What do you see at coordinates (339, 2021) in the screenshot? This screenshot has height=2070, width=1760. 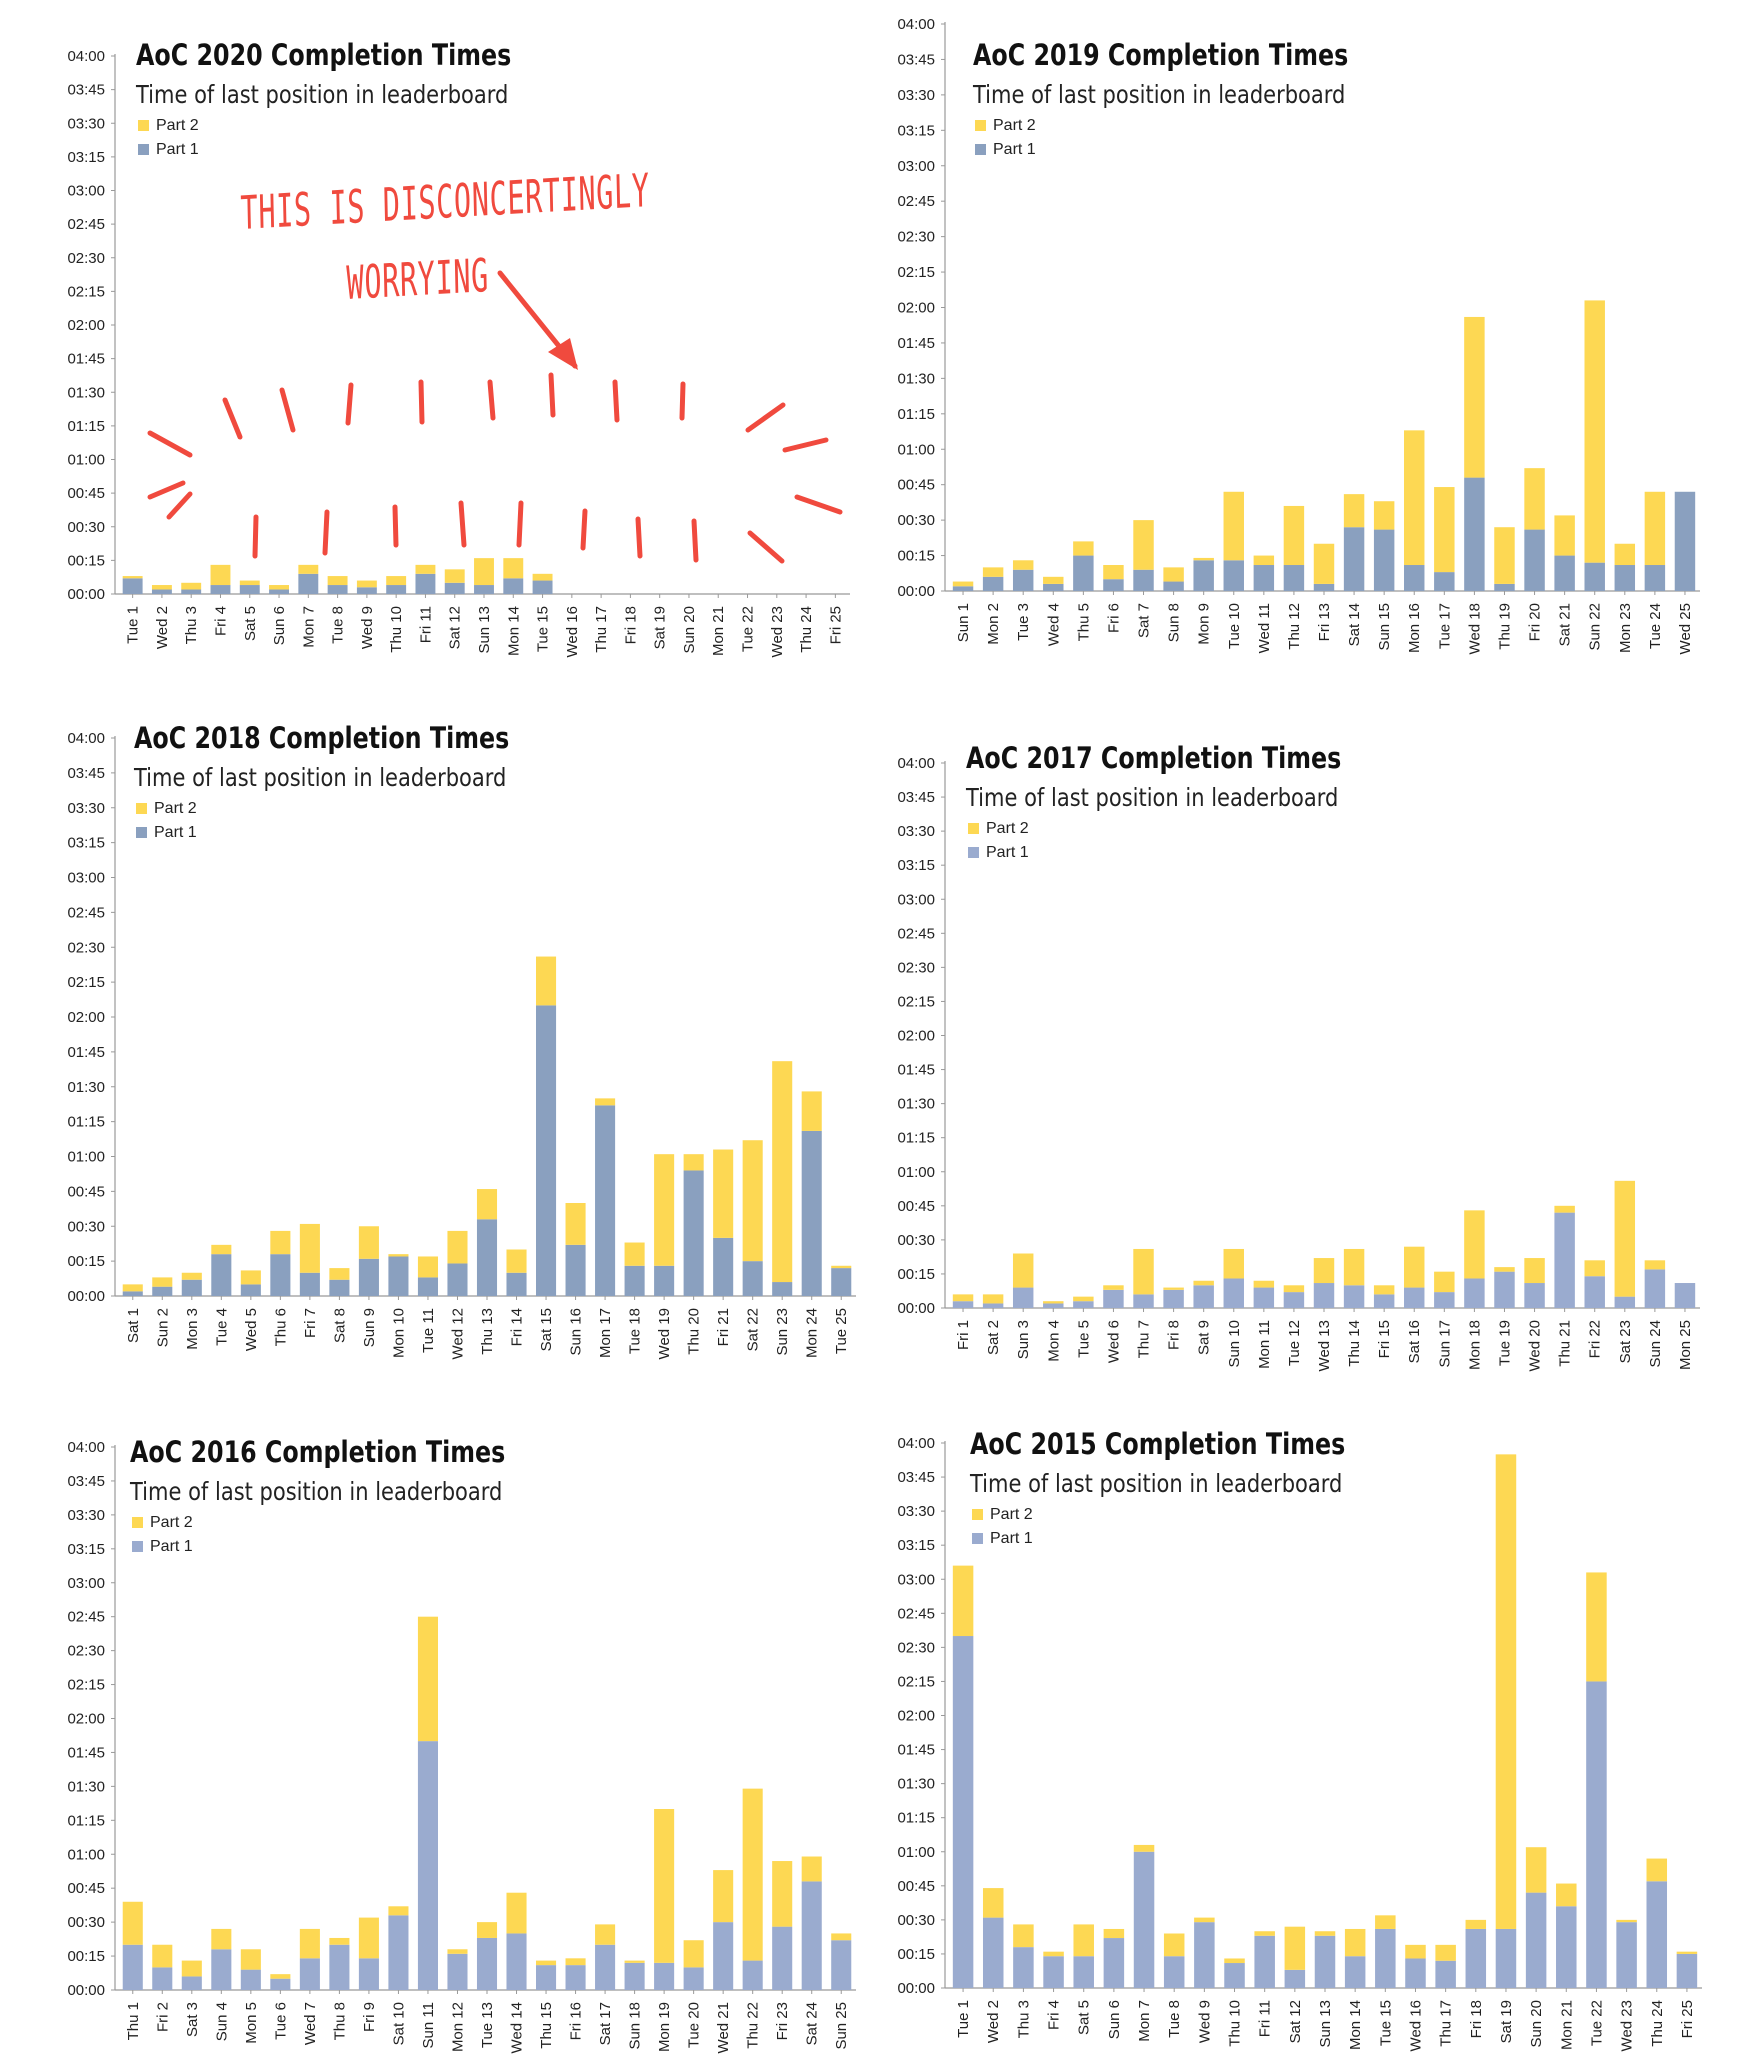 I see `x-tick-label: Thu 8` at bounding box center [339, 2021].